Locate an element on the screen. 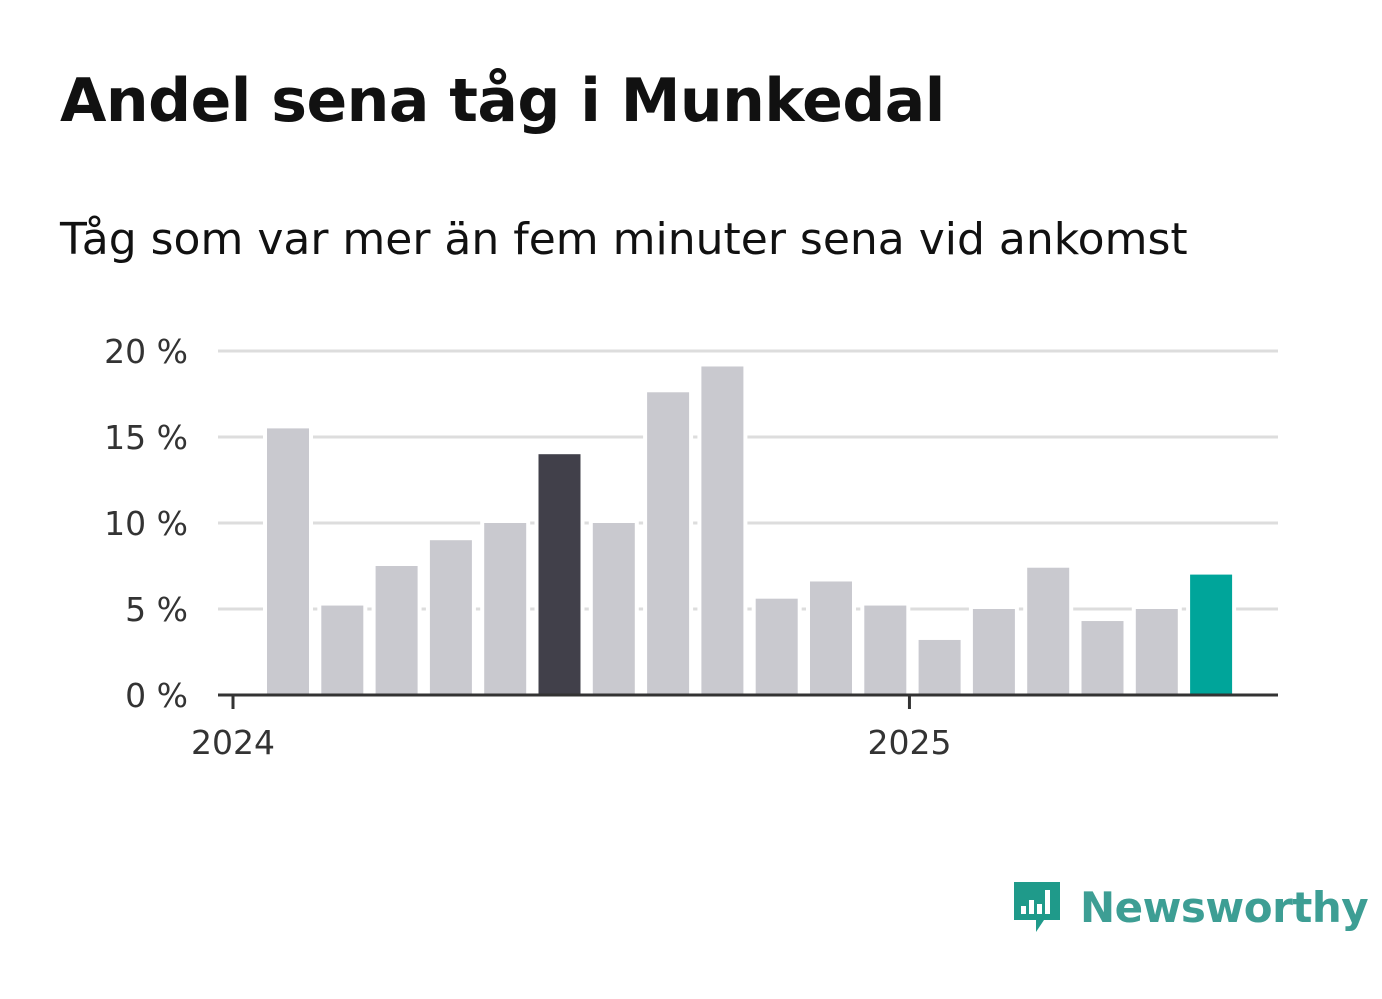 This screenshot has height=999, width=1382. y-tick-label: 10 % is located at coordinates (146, 523).